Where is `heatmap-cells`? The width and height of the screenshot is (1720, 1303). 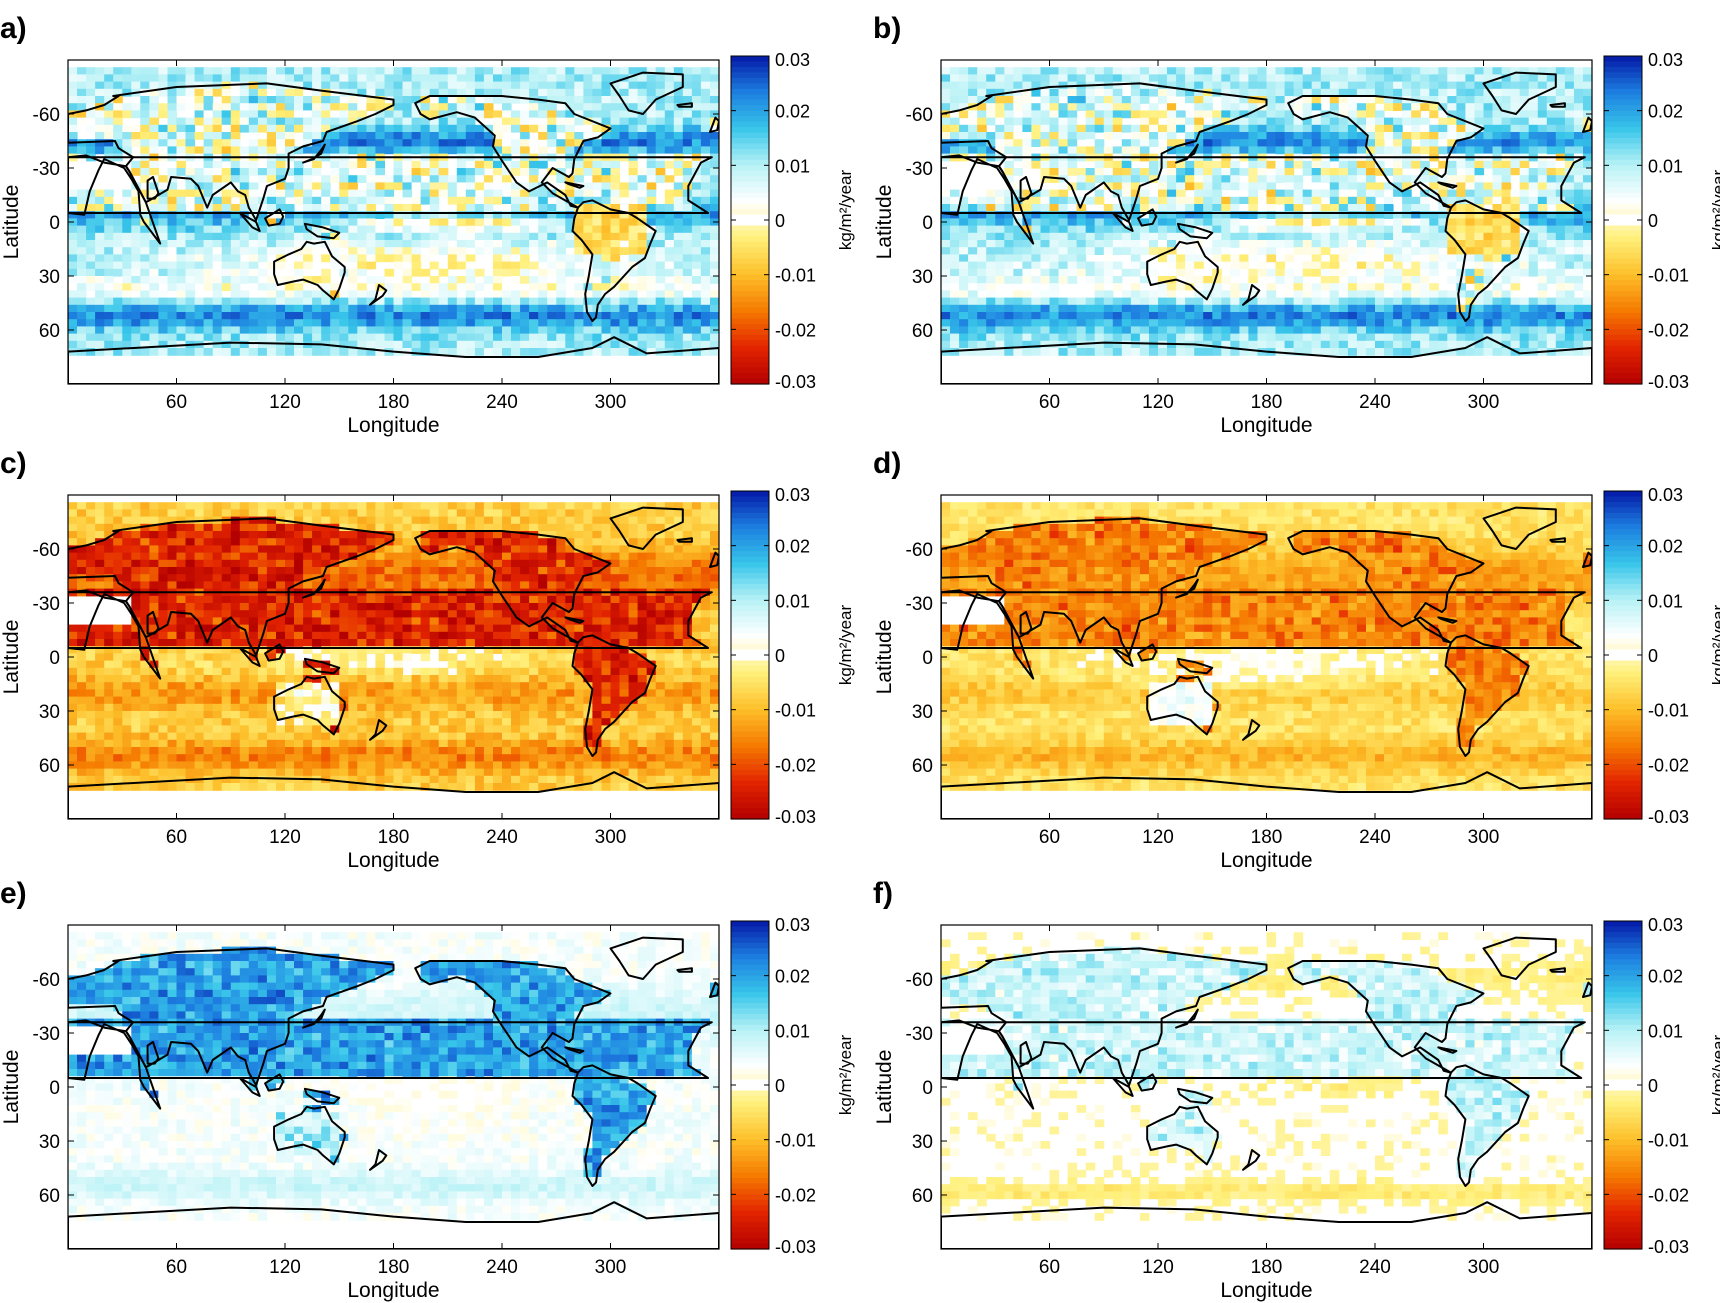 heatmap-cells is located at coordinates (393, 1087).